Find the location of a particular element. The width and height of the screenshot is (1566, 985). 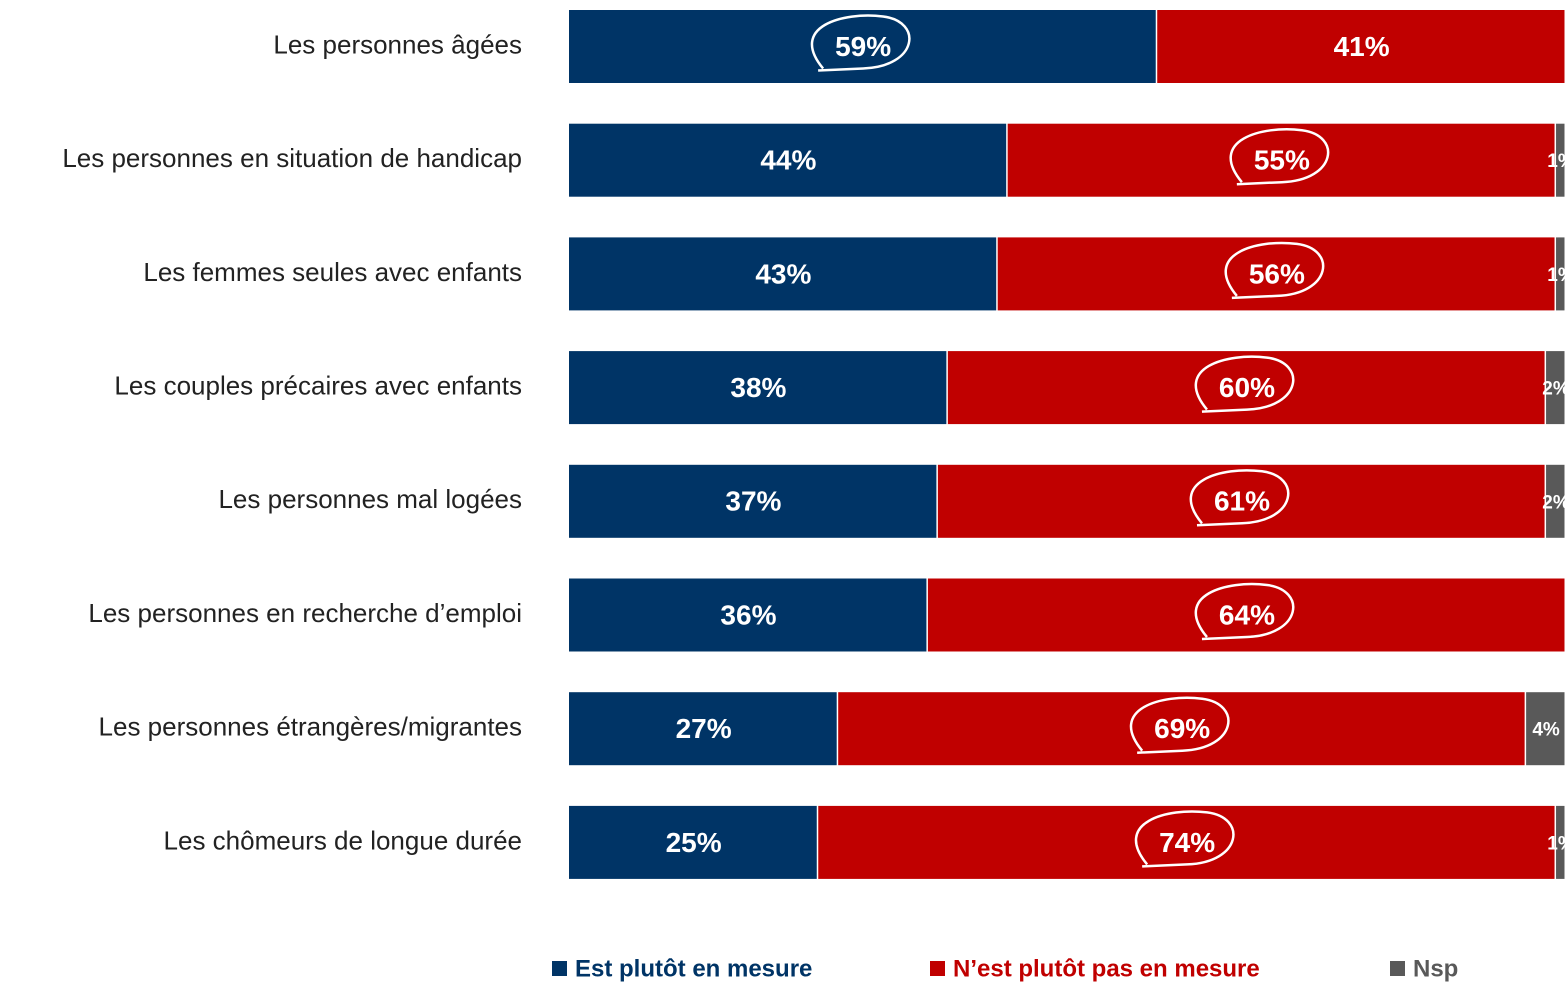

value-label: 64% is located at coordinates (1247, 614).